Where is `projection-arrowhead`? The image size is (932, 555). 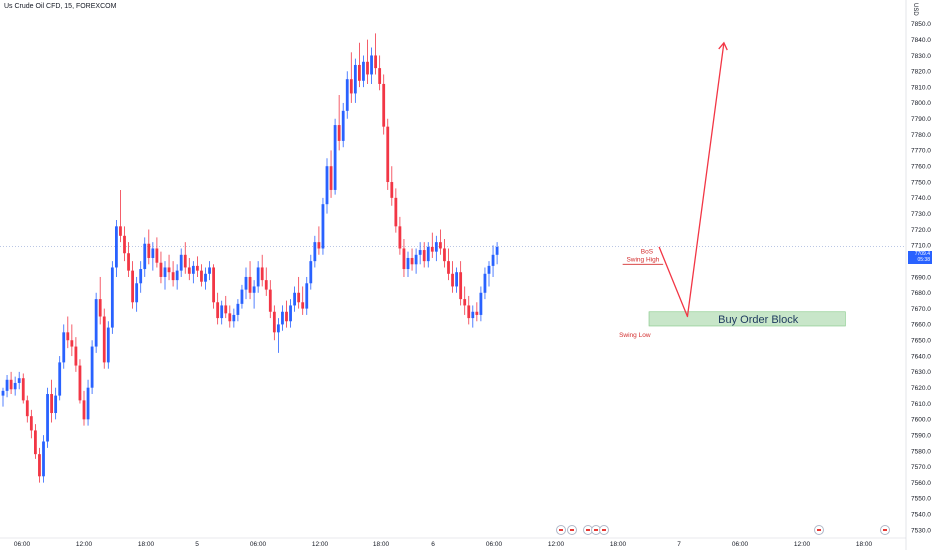 projection-arrowhead is located at coordinates (723, 46).